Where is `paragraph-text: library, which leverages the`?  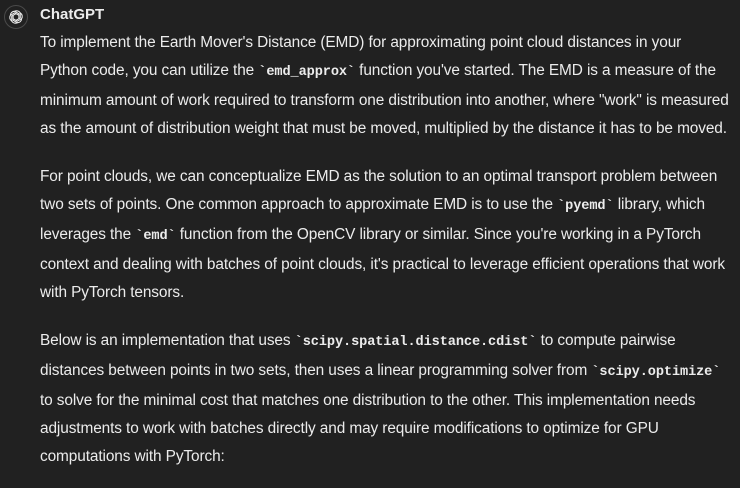 paragraph-text: library, which leverages the is located at coordinates (372, 219).